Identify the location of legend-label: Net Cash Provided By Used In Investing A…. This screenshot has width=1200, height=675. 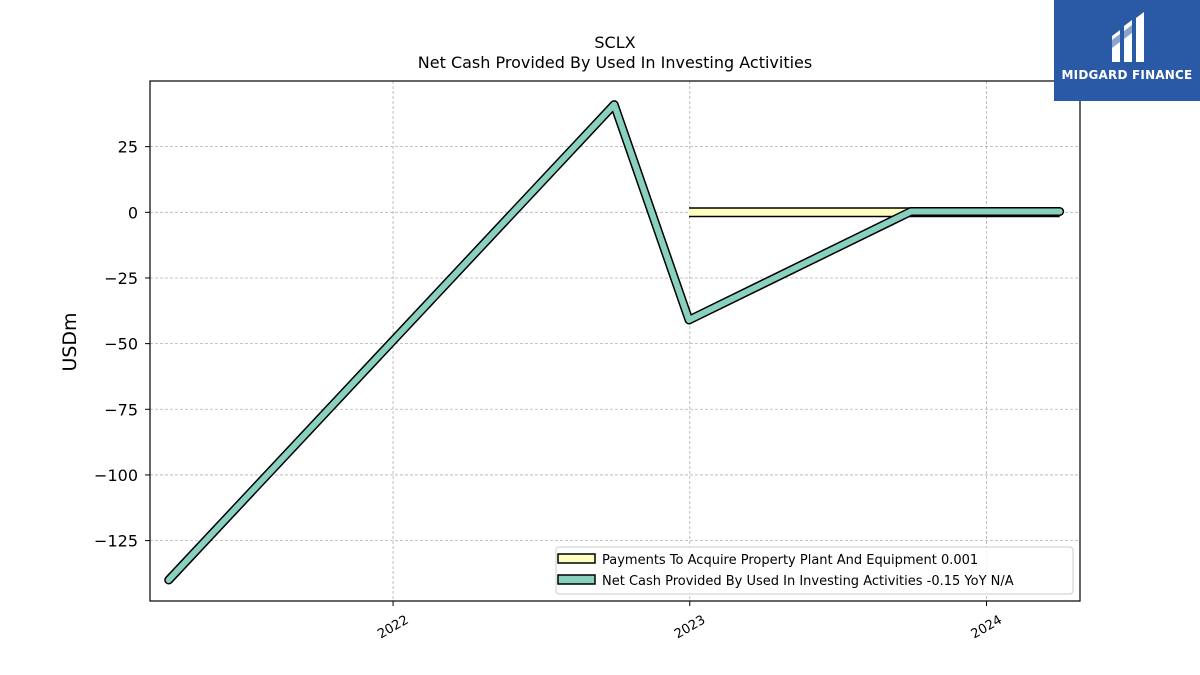
(808, 581).